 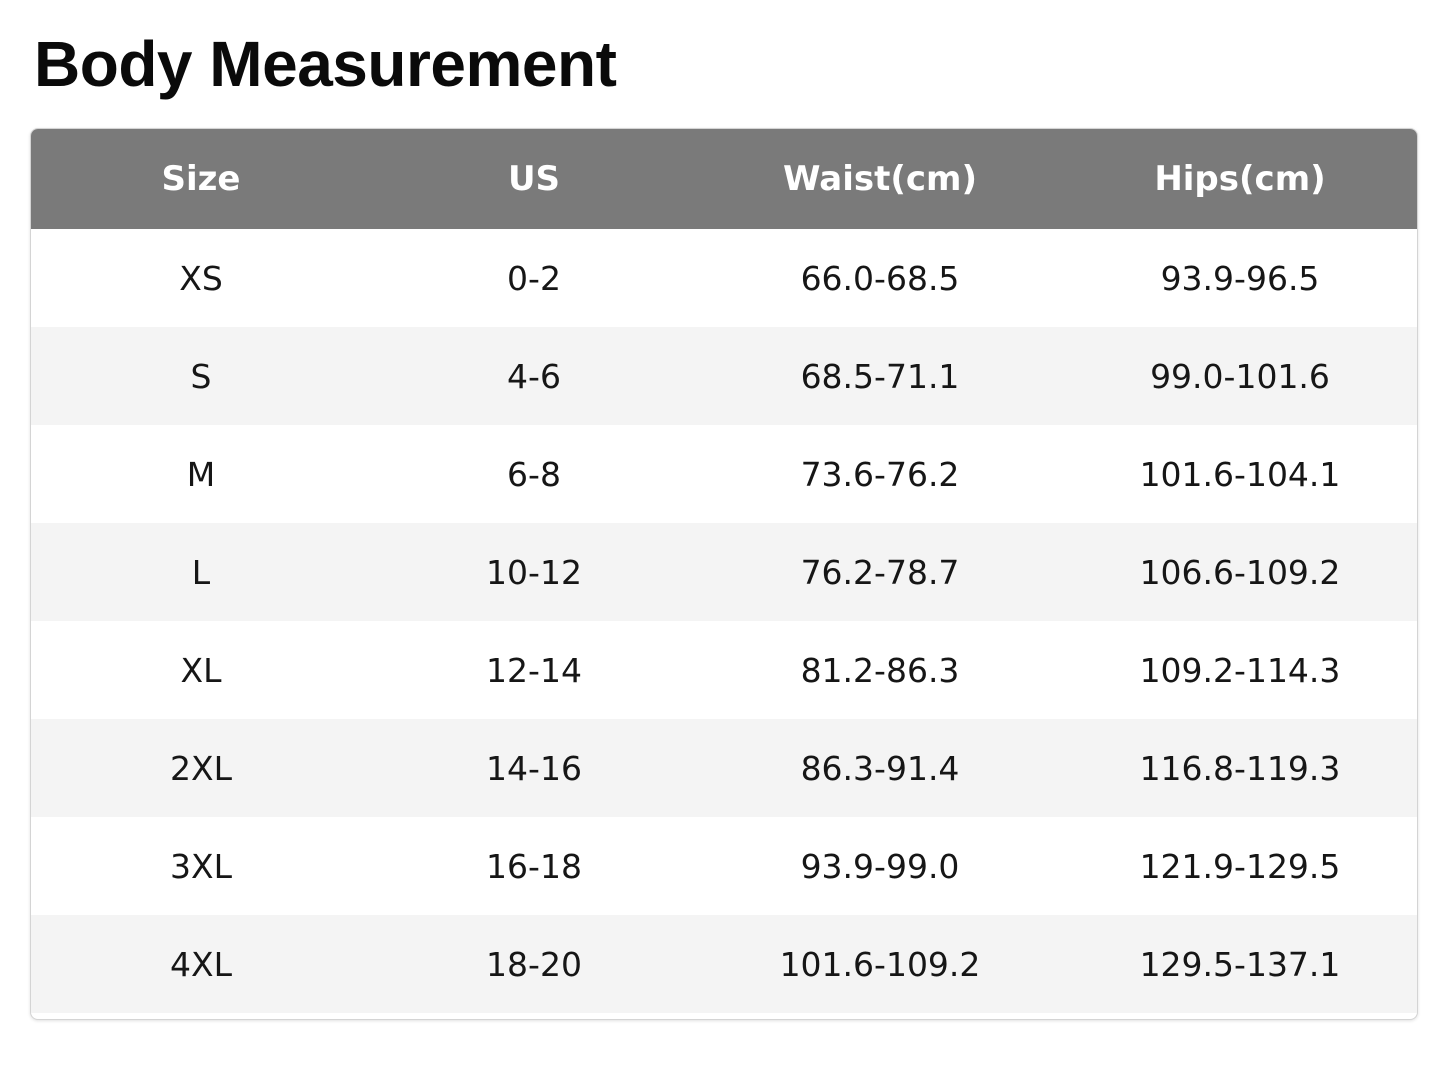 I want to click on table-row: L 10-12 76.2-78.7 106.6-109.2, so click(x=724, y=572).